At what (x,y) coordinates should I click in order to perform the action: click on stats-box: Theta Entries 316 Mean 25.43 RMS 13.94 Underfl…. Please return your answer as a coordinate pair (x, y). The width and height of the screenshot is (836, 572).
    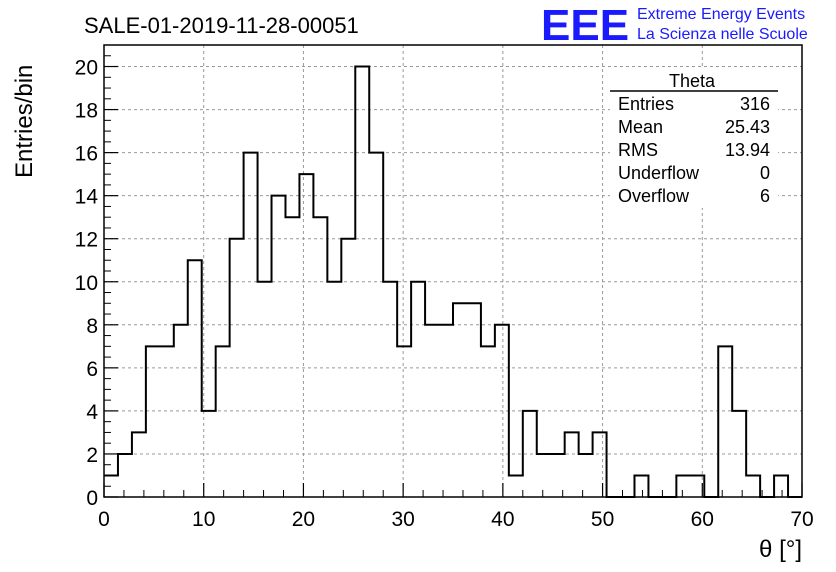
    Looking at the image, I should click on (694, 138).